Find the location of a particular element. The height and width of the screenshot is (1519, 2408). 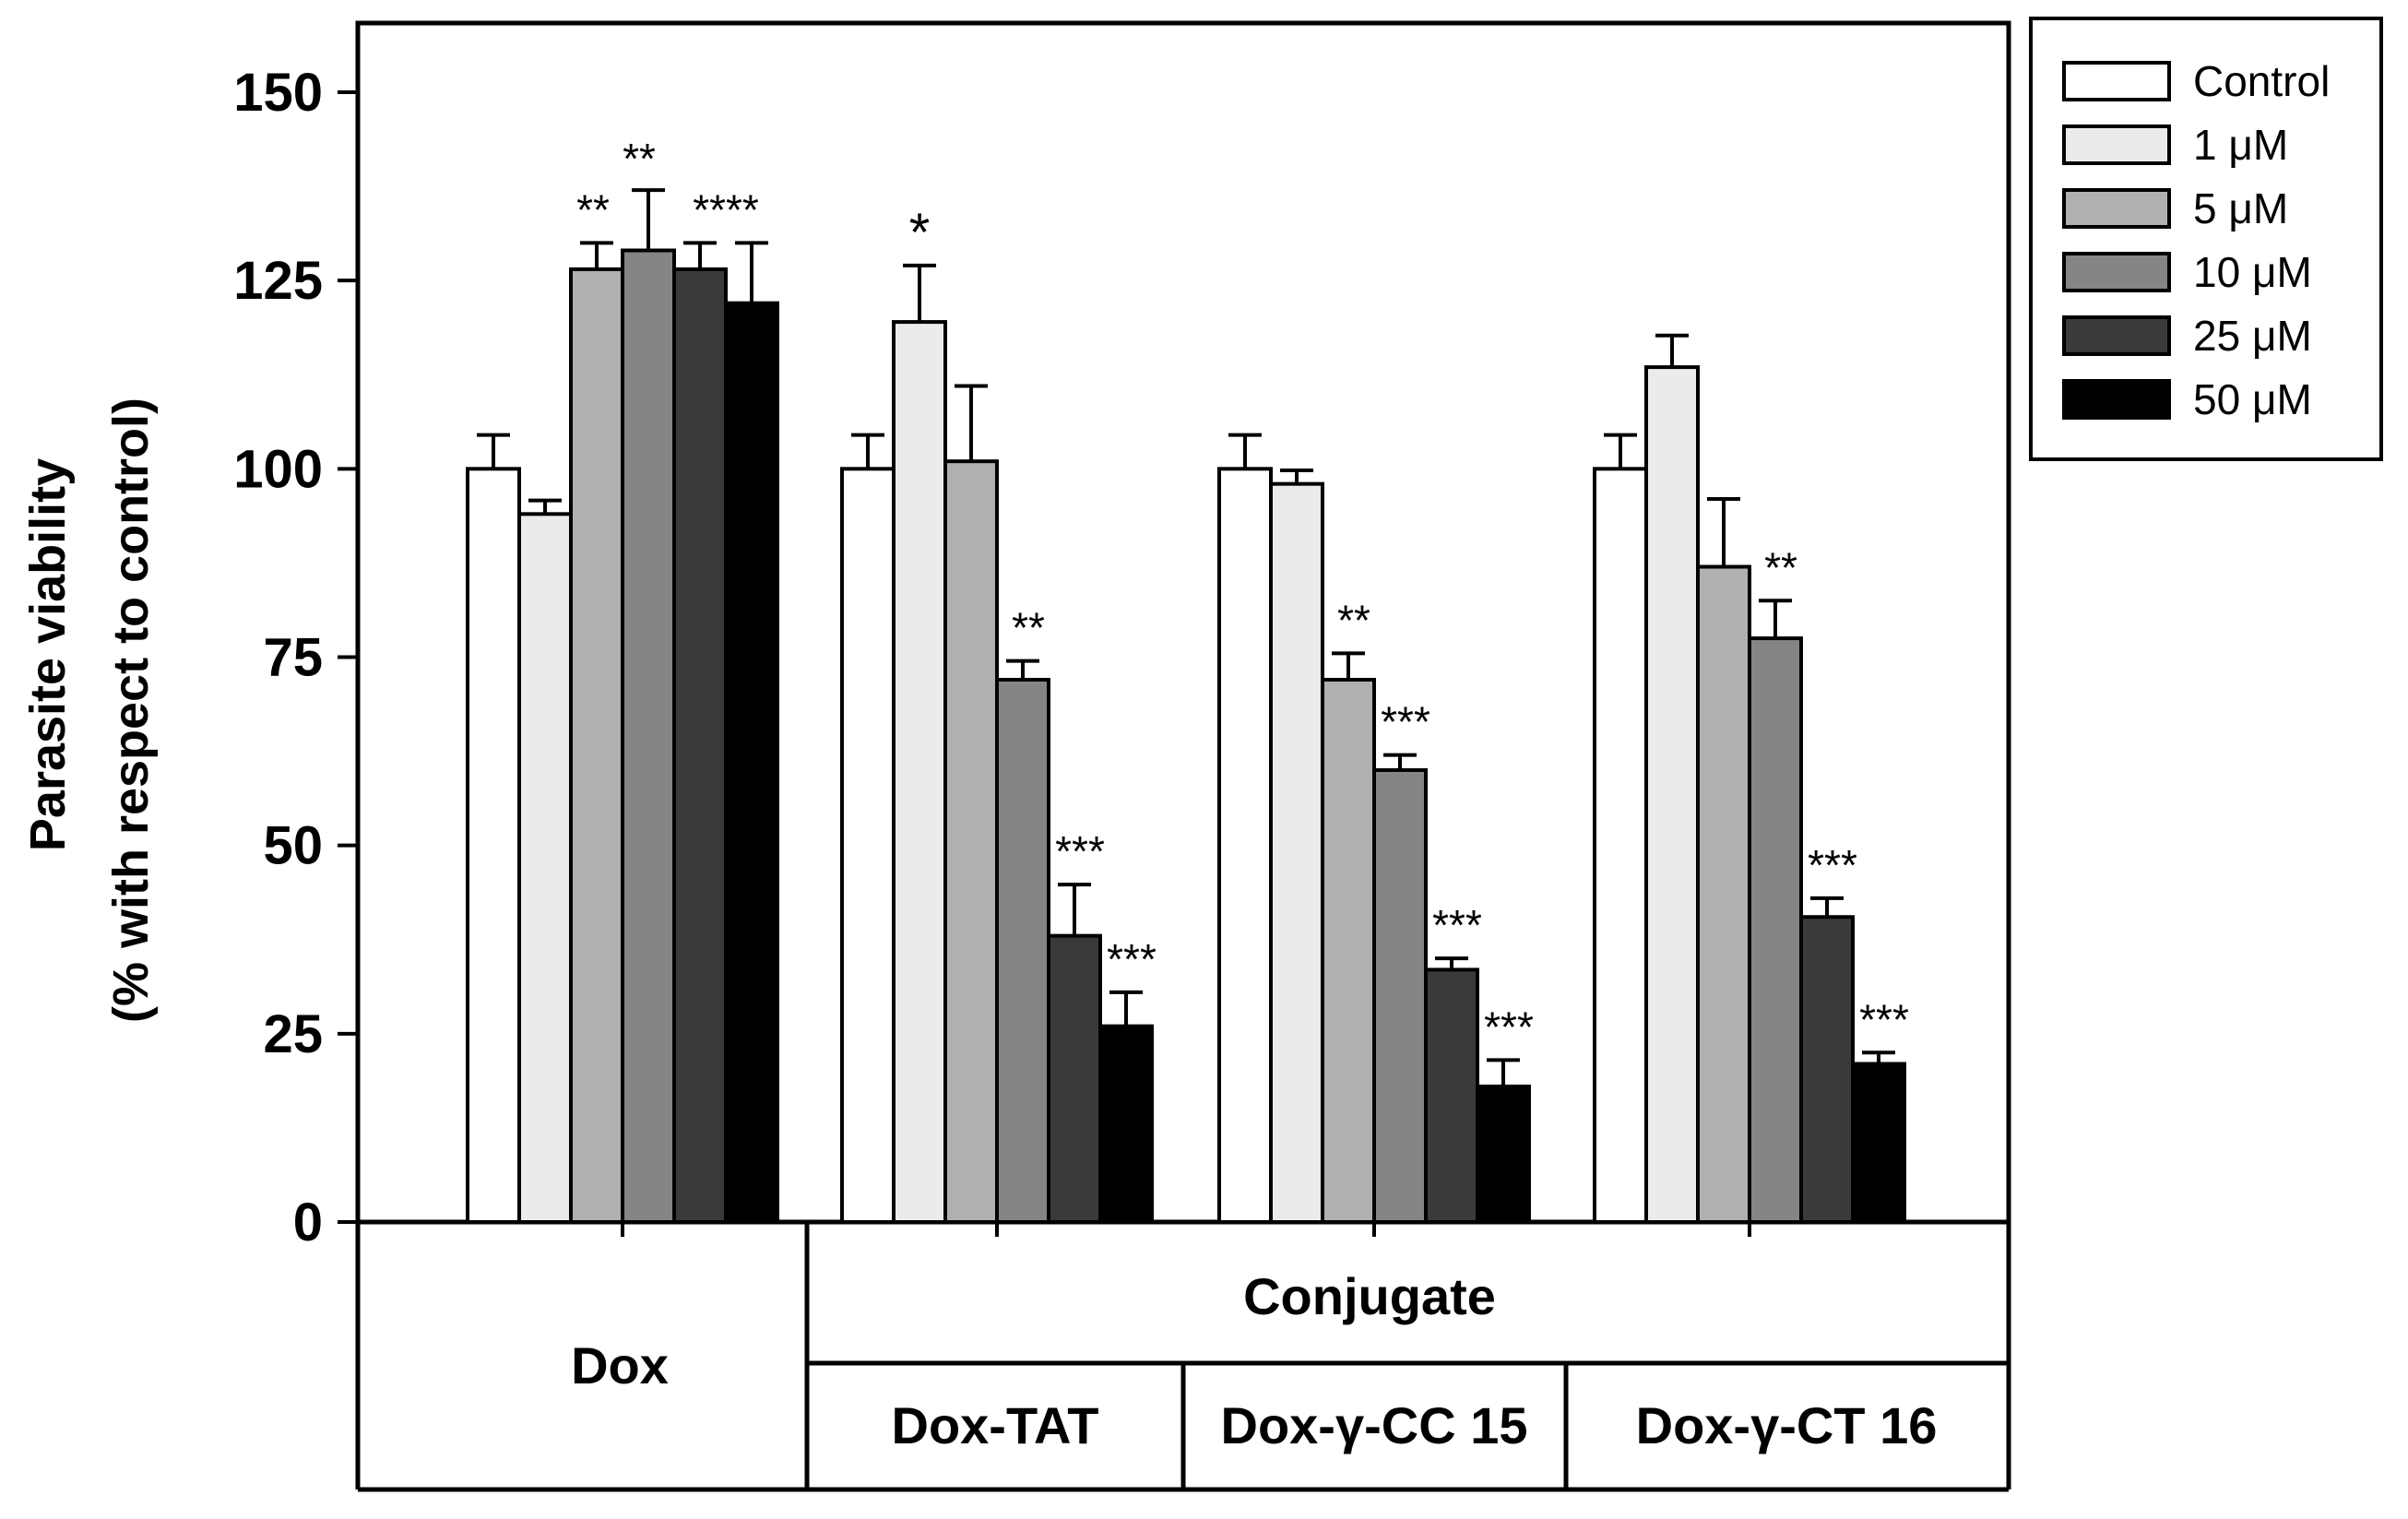

y-axis: 0 25 50 75 100 125 150 is located at coordinates (295, 658).